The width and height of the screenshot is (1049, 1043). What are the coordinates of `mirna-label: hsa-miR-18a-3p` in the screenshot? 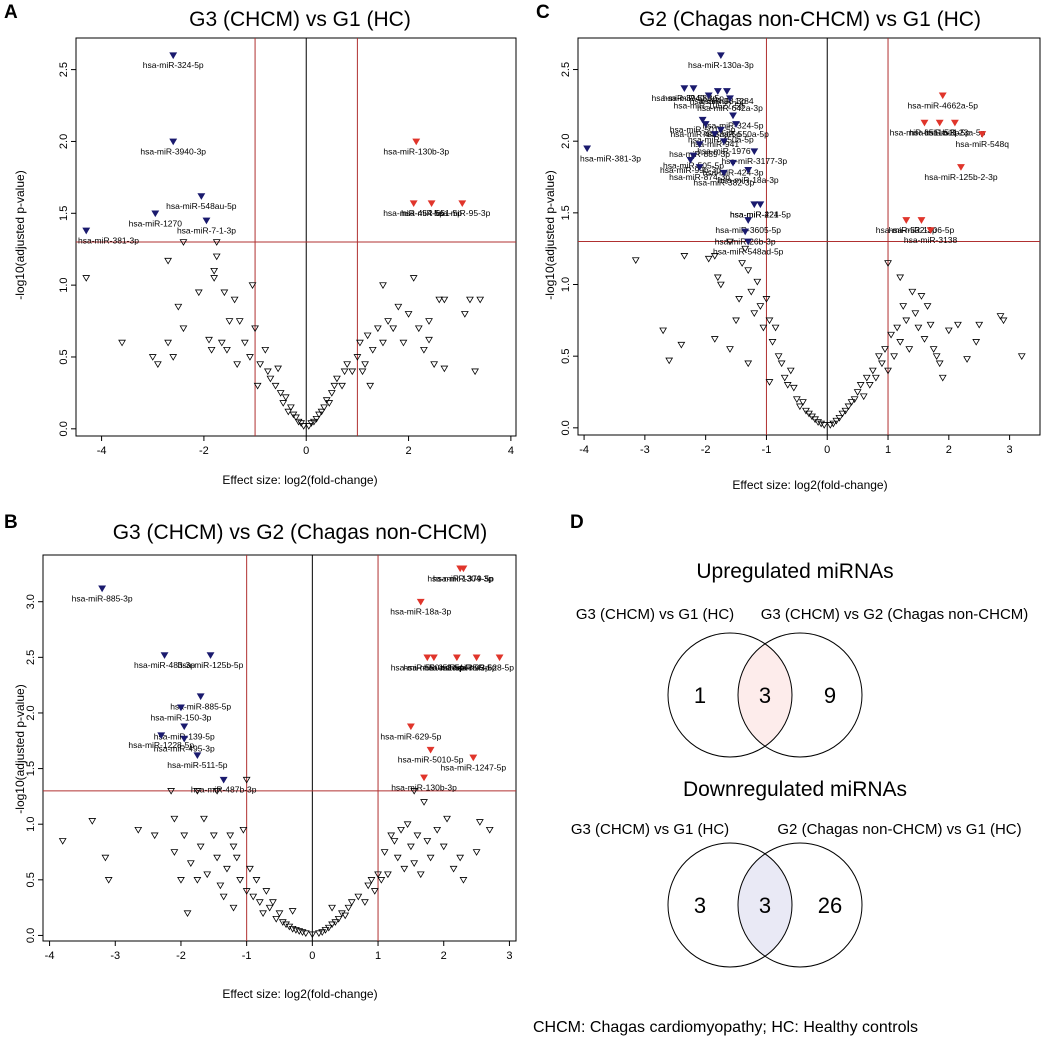 It's located at (748, 180).